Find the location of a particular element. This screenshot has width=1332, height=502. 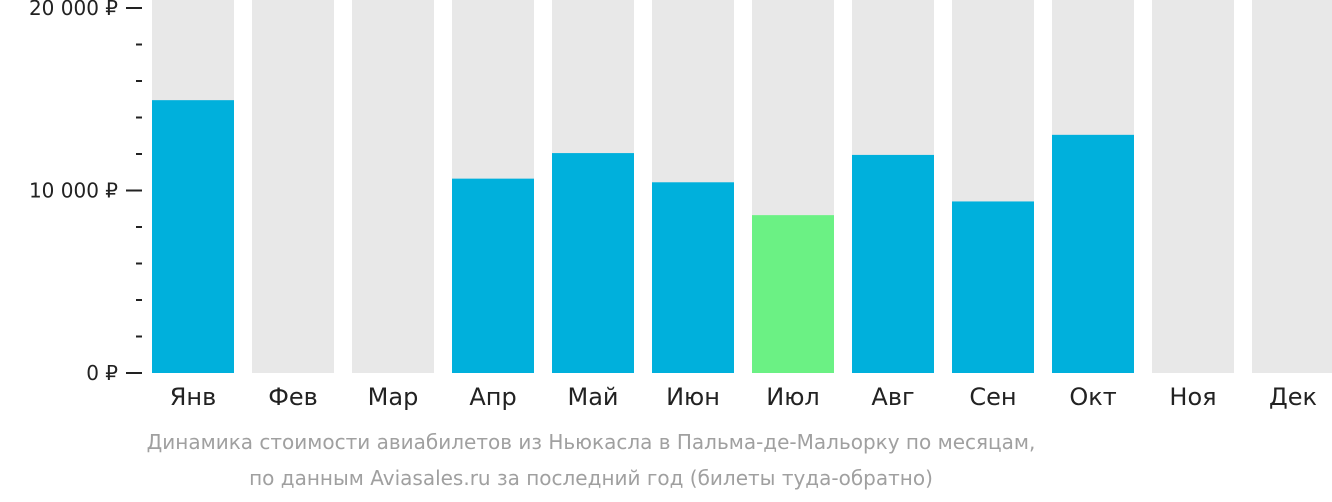

x-axis: Янв Фев Мар Апр Май Июн Июл Авг Сен Окт Ноя Дек is located at coordinates (743, 397).